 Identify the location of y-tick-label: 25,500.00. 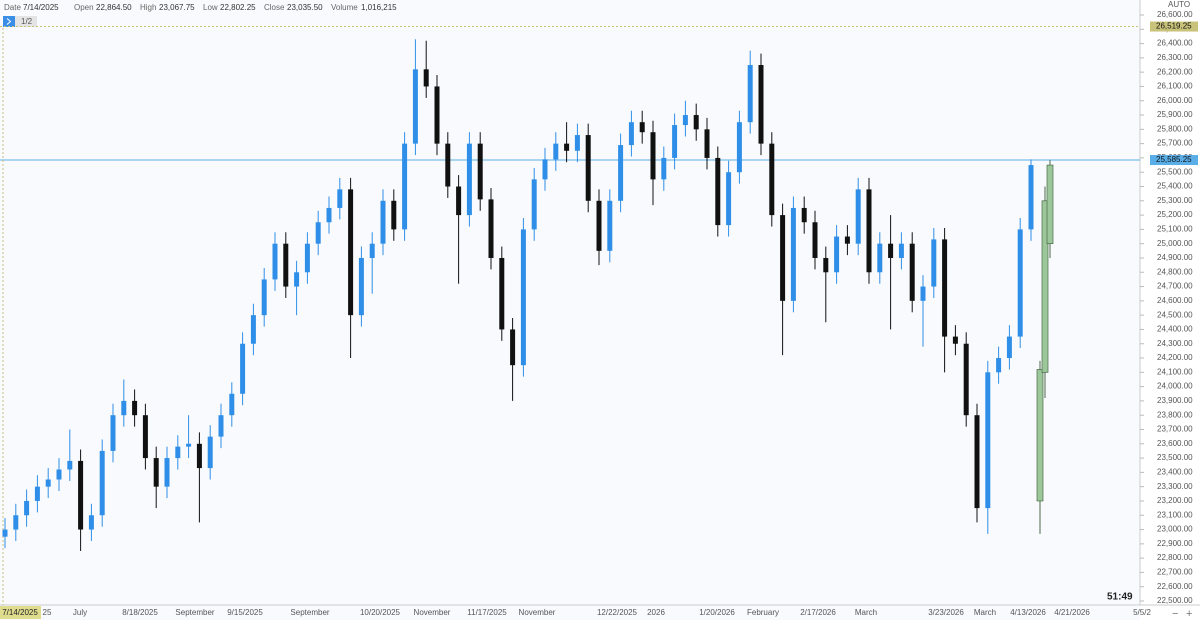
(1175, 171).